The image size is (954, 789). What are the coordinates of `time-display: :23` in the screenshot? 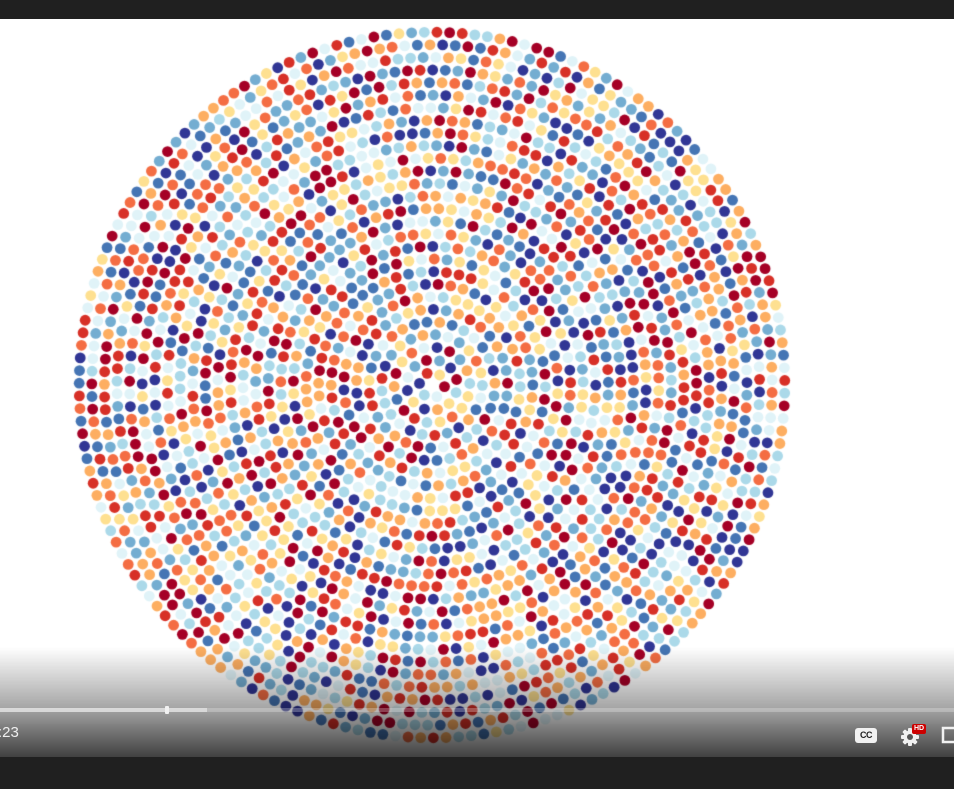 It's located at (9, 732).